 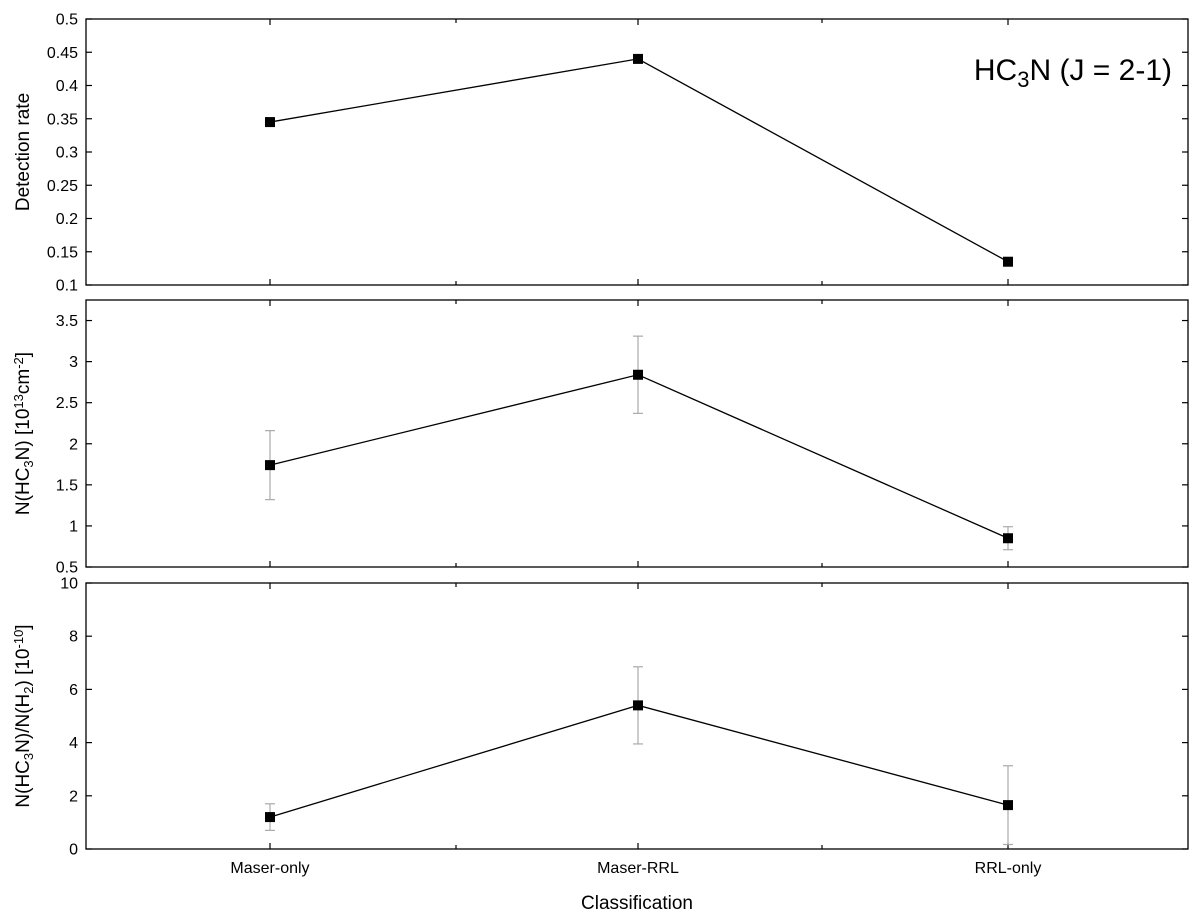 What do you see at coordinates (73, 690) in the screenshot?
I see `y-tick-label: 6` at bounding box center [73, 690].